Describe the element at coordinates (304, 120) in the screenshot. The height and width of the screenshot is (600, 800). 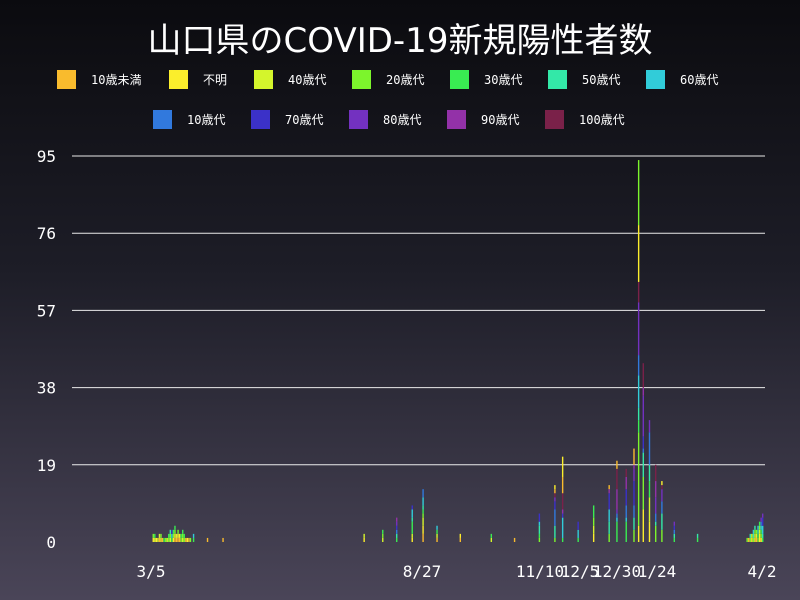
I see `legend-label: 70歳代` at that location.